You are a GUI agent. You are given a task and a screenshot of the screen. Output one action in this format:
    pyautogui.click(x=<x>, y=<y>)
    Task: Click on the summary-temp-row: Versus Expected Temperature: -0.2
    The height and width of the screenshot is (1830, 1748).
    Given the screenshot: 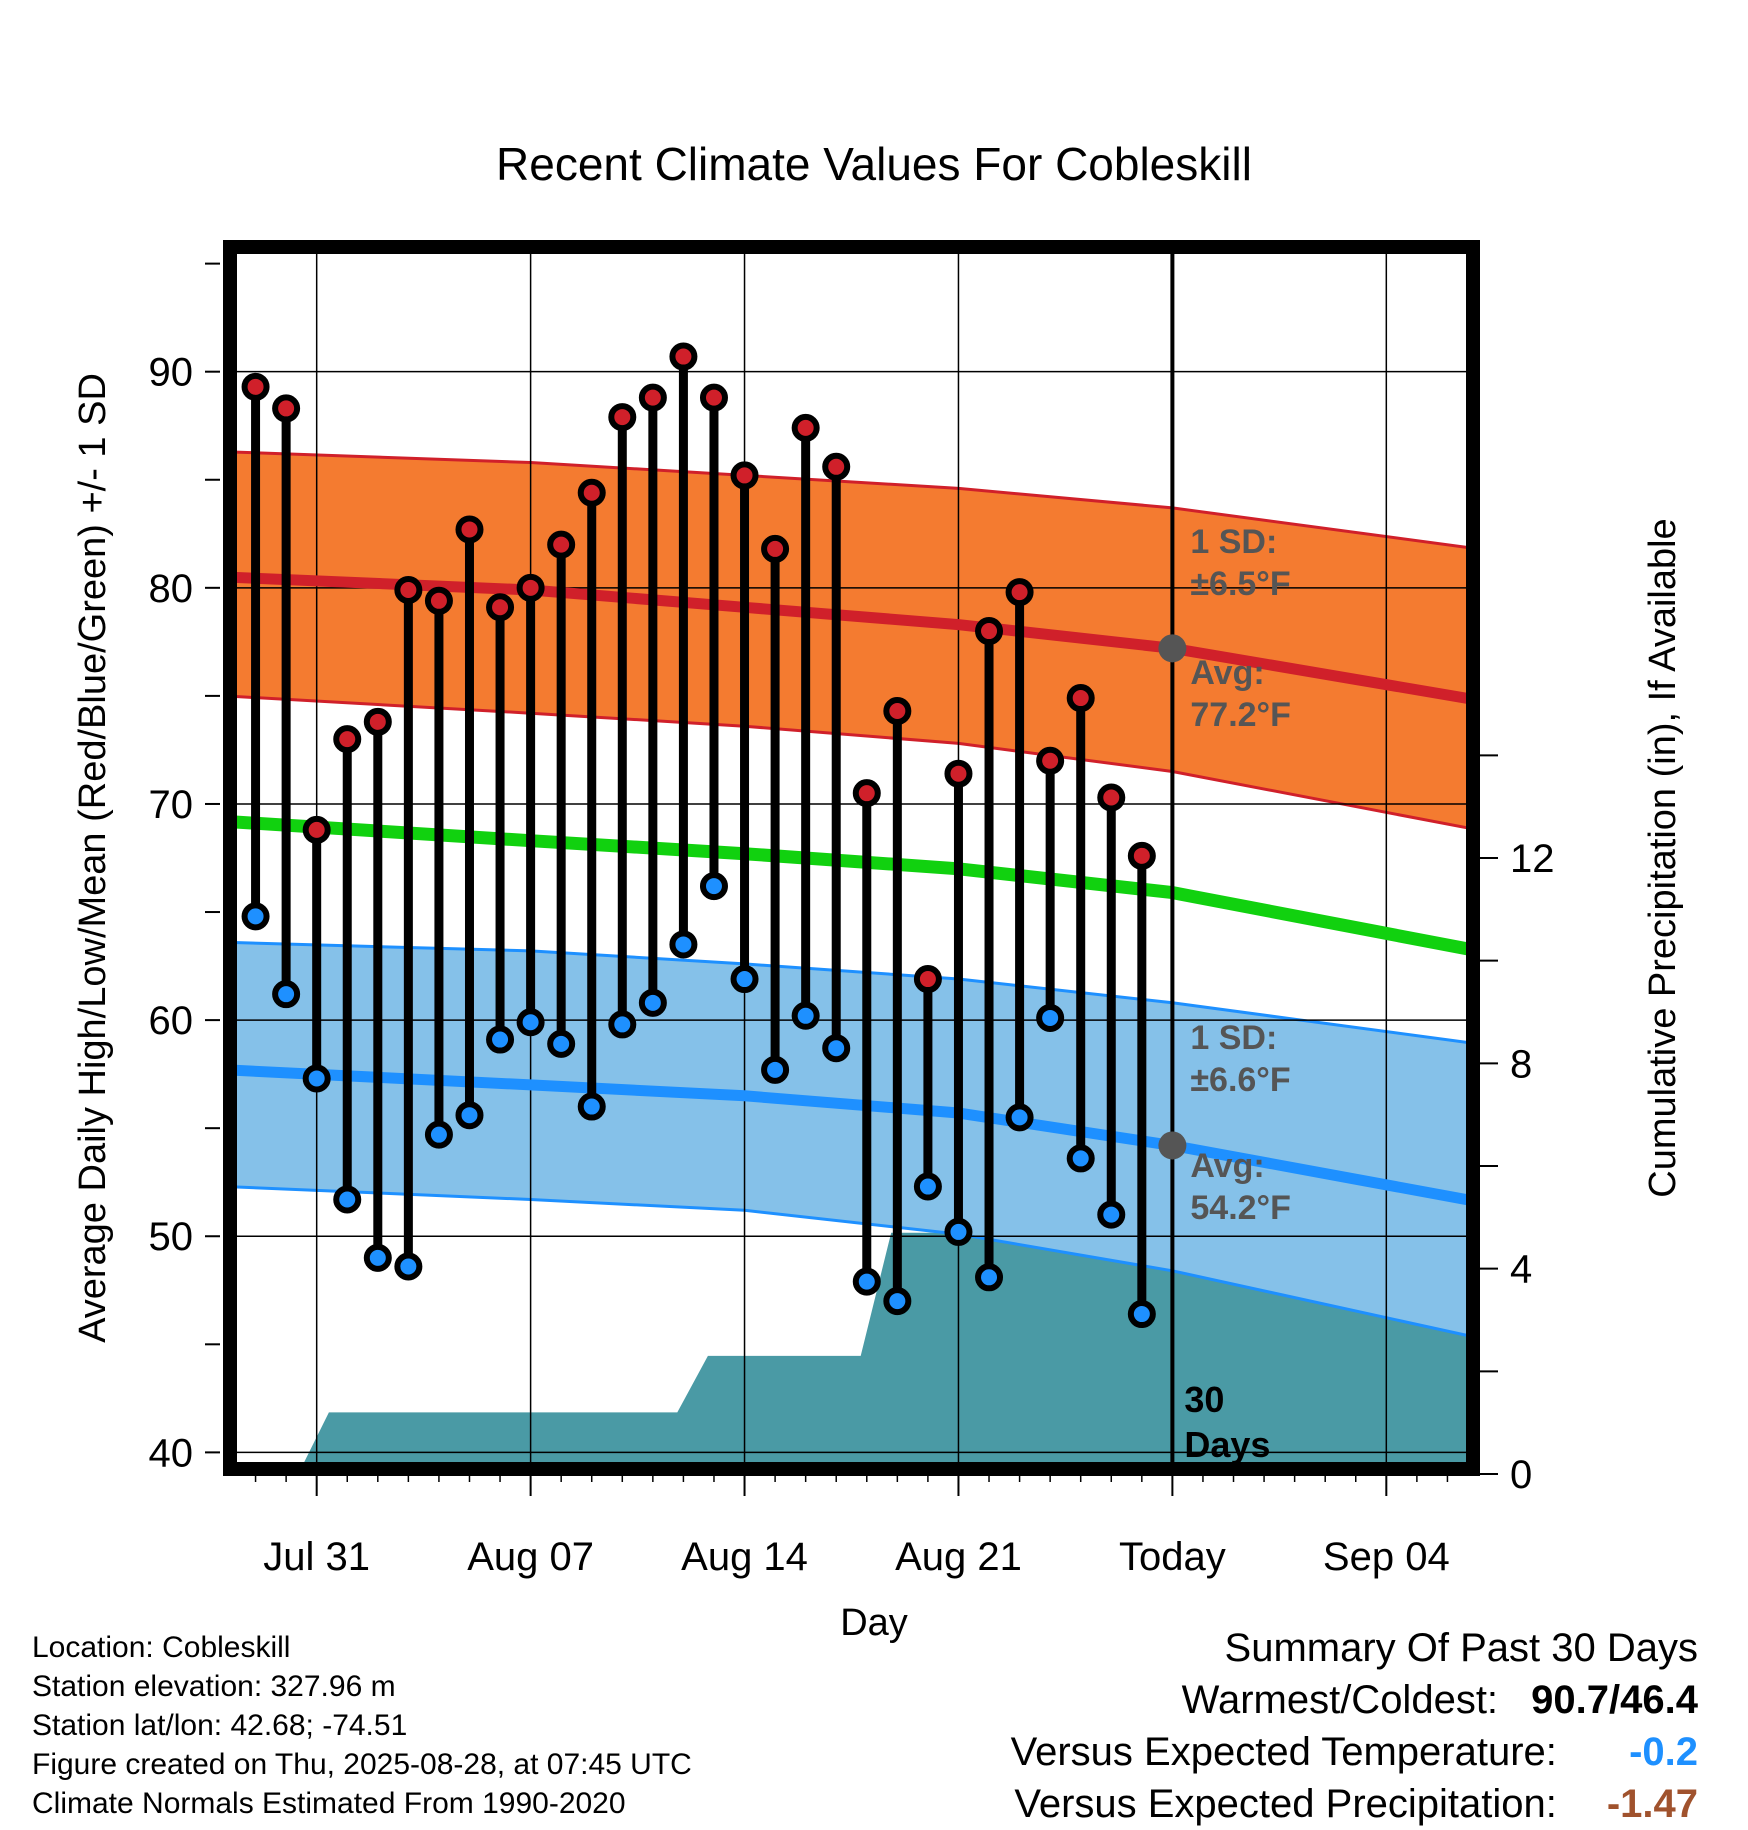 What is the action you would take?
    pyautogui.click(x=1354, y=1752)
    